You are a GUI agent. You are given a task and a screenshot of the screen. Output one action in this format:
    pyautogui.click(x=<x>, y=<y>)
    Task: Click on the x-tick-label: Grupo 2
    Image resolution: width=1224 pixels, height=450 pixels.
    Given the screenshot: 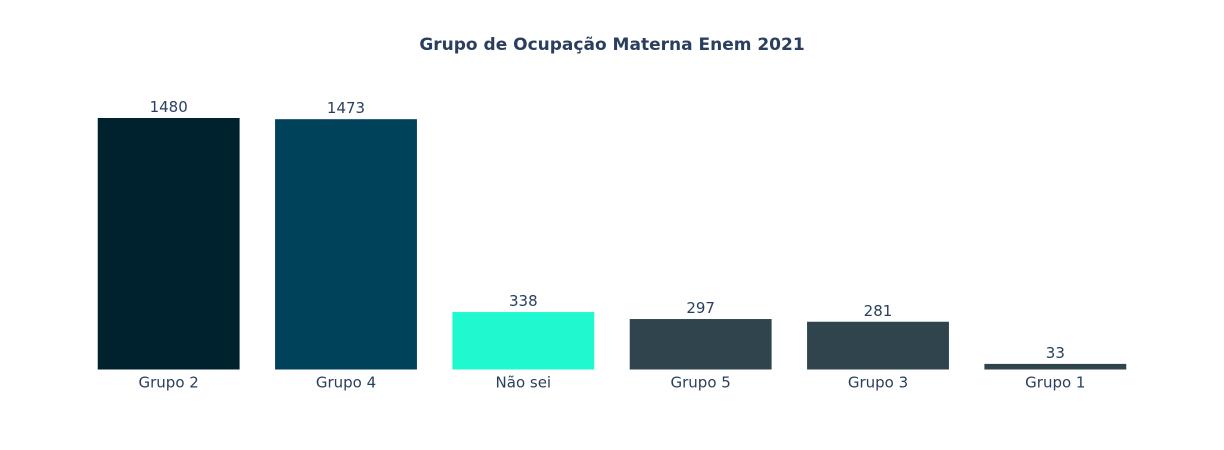 What is the action you would take?
    pyautogui.click(x=169, y=383)
    